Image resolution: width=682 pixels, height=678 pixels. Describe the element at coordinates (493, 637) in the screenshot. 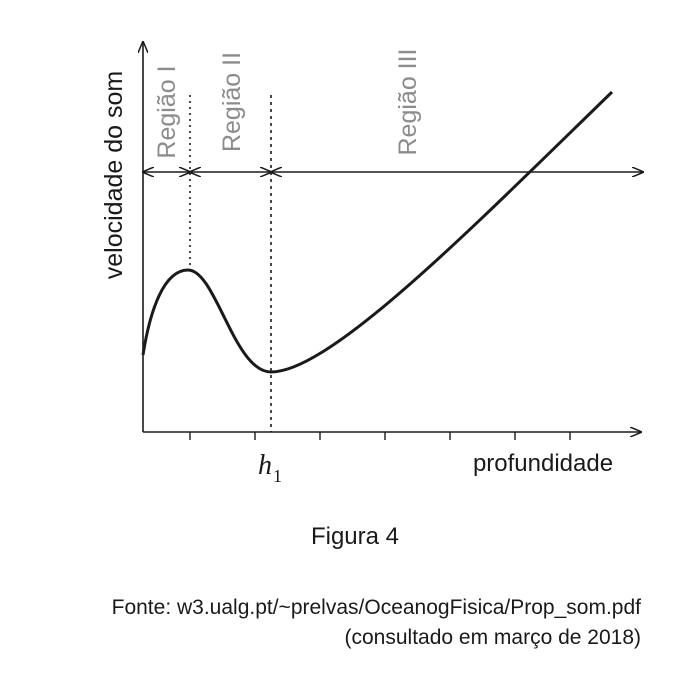

I see `source-line: (consultado em março de 2018)` at that location.